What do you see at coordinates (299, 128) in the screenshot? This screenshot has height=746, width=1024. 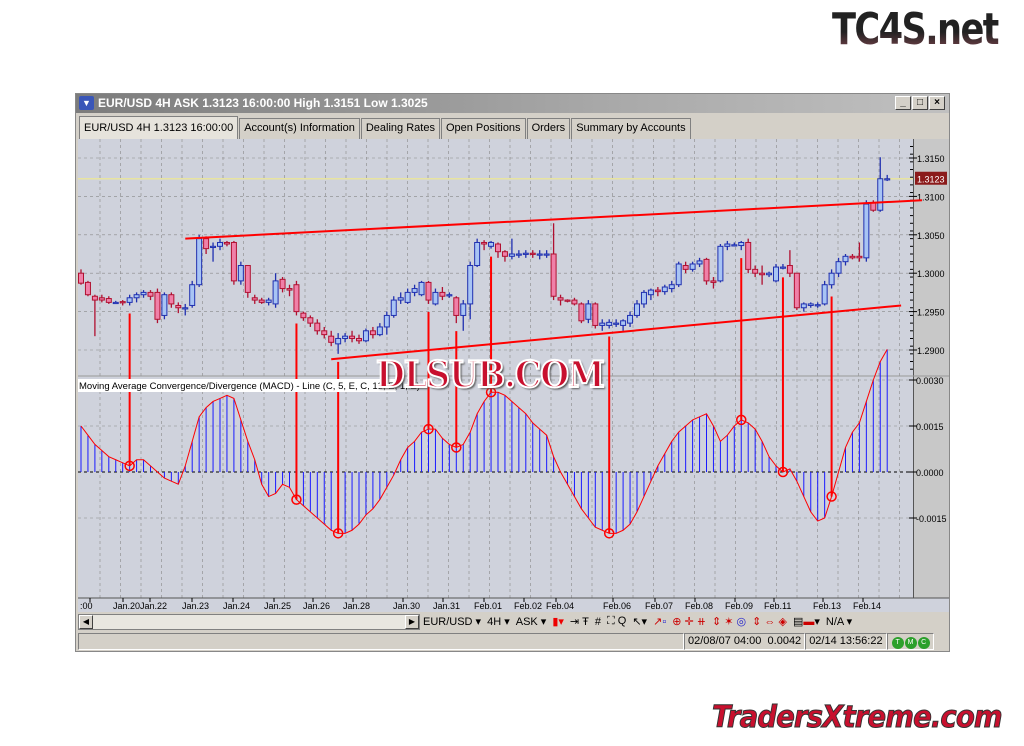 I see `tab-accounts-information: Account(s) Information` at bounding box center [299, 128].